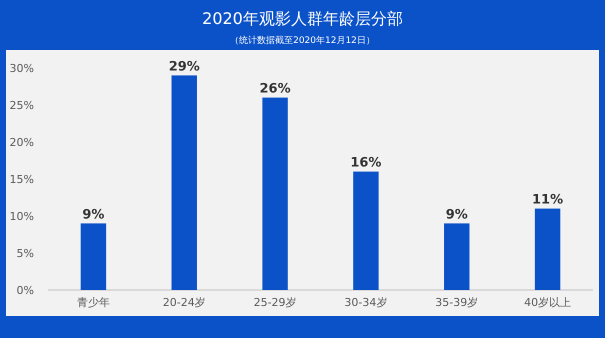  What do you see at coordinates (548, 200) in the screenshot?
I see `data-label: 11%` at bounding box center [548, 200].